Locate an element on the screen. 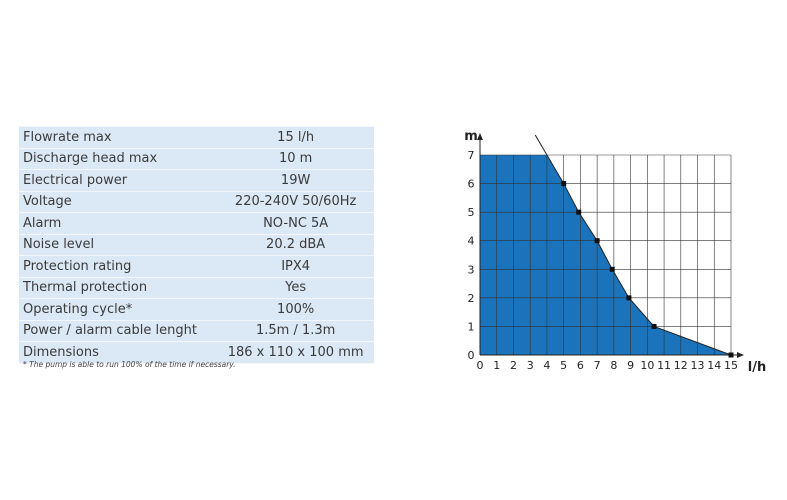  spec-row: Electrical power 19W is located at coordinates (196, 180).